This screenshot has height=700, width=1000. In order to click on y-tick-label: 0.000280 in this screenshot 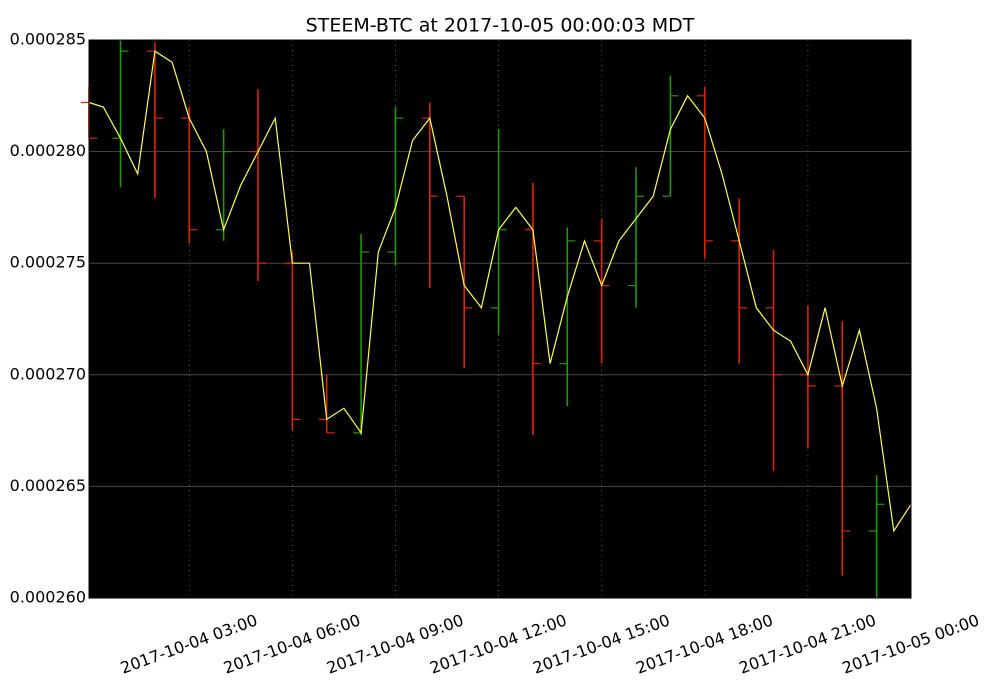, I will do `click(48, 150)`.